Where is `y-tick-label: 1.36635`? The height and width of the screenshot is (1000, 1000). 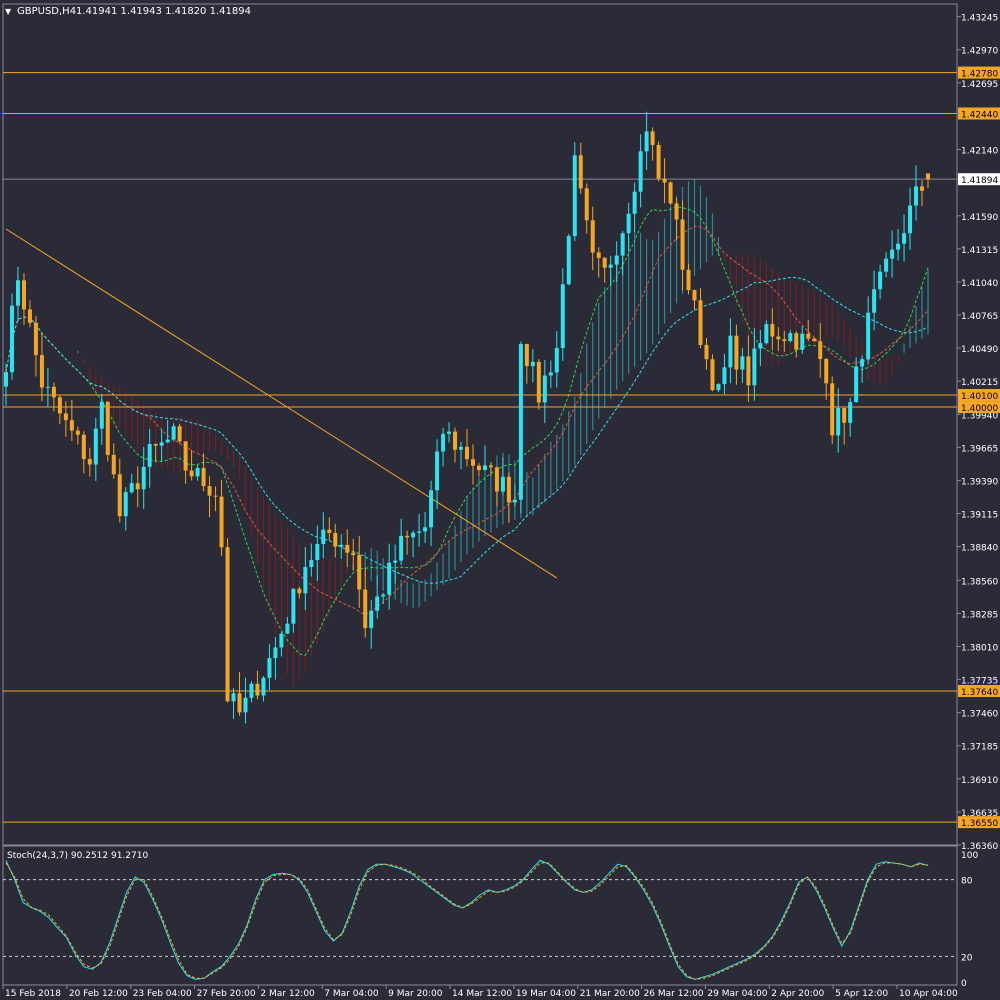 y-tick-label: 1.36635 is located at coordinates (979, 814).